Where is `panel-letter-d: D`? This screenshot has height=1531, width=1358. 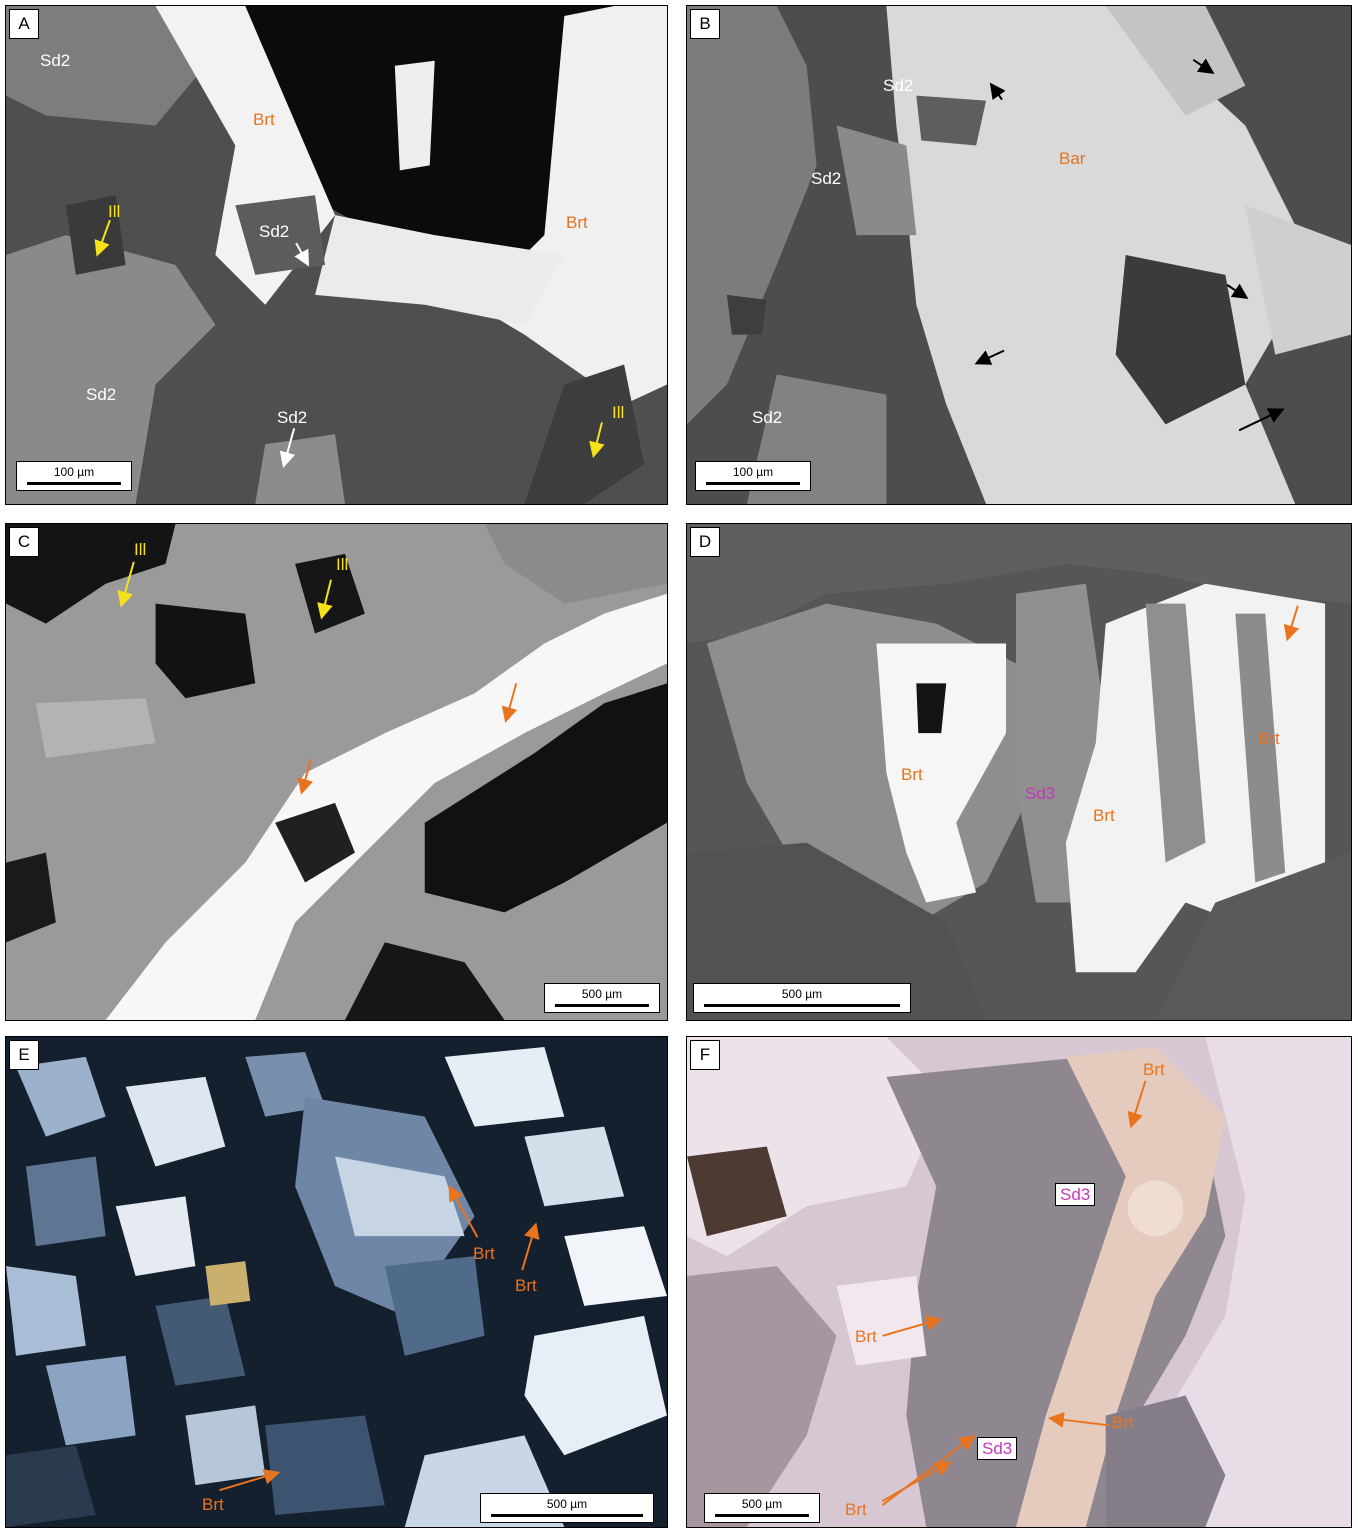
panel-letter-d: D is located at coordinates (705, 542).